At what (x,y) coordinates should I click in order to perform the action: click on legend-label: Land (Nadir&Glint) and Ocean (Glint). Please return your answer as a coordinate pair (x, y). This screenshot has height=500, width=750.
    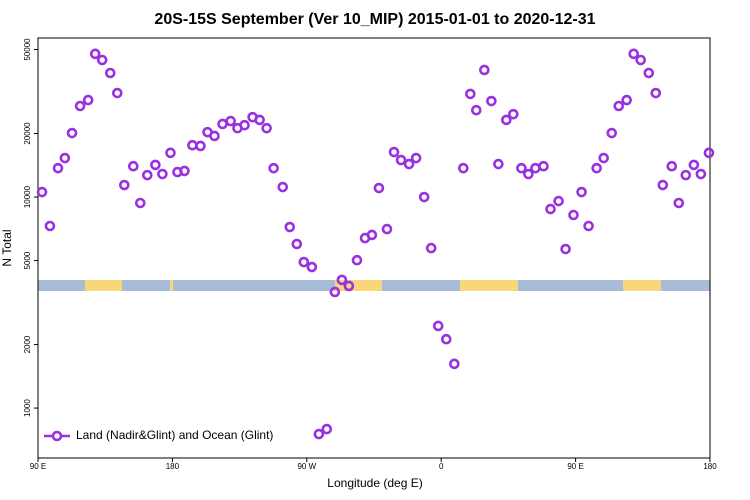
    Looking at the image, I should click on (174, 435).